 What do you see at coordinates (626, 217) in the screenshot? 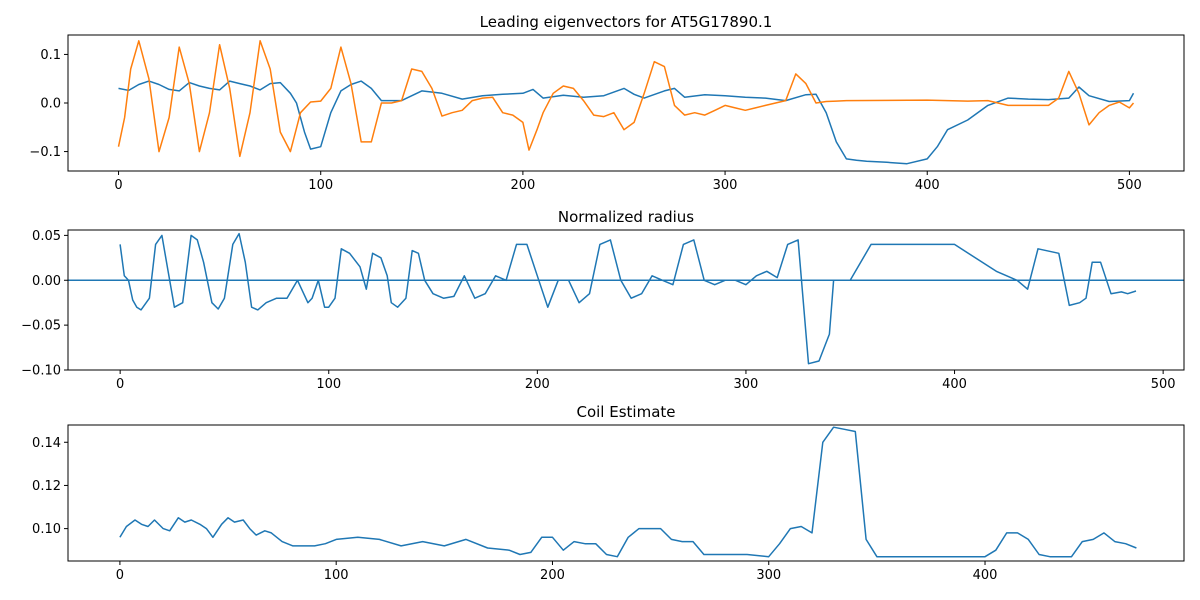
I see `normalized-radius-title: Normalized radius` at bounding box center [626, 217].